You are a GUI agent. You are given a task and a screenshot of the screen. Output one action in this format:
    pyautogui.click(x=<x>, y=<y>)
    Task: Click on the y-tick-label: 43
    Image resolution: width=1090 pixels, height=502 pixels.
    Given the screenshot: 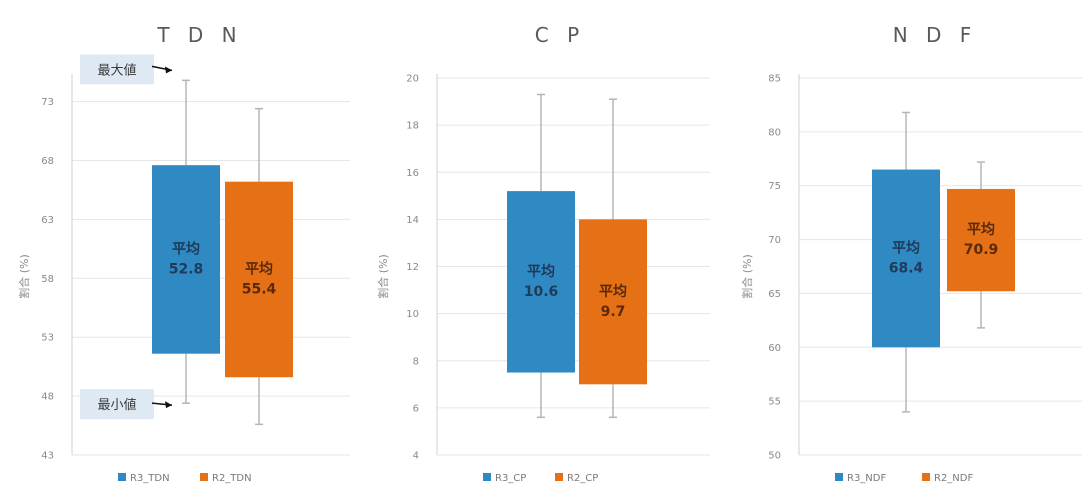 What is the action you would take?
    pyautogui.click(x=47, y=456)
    